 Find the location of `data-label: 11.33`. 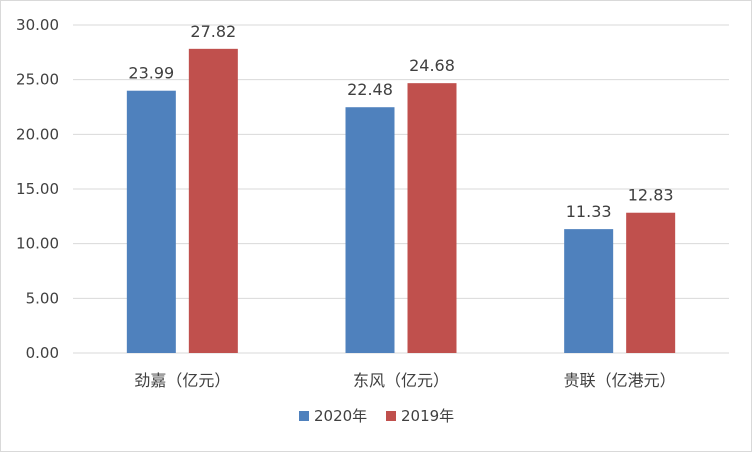

data-label: 11.33 is located at coordinates (589, 211).